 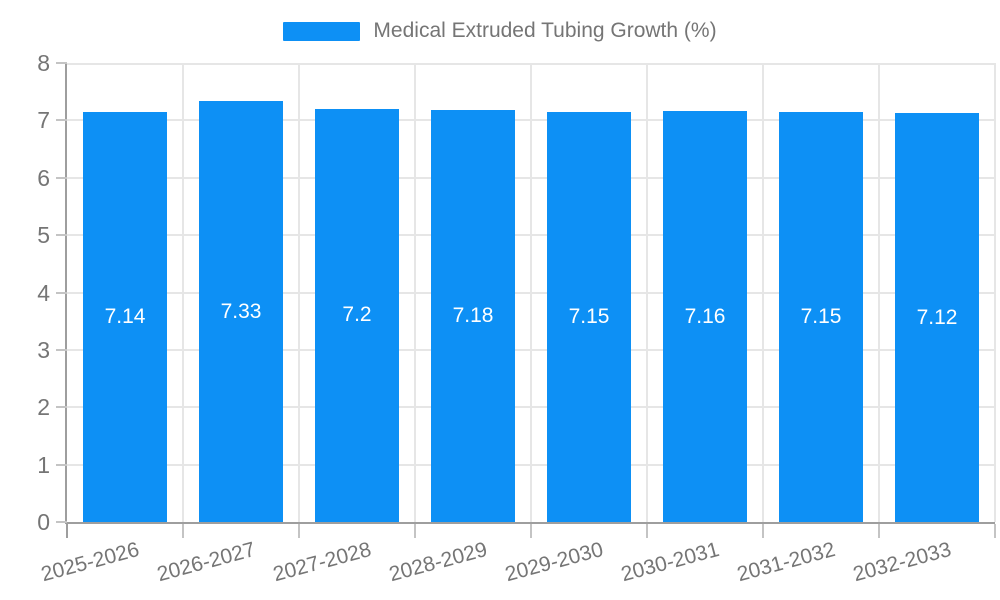 I want to click on y-axis-tick-label: 2, so click(x=43, y=407).